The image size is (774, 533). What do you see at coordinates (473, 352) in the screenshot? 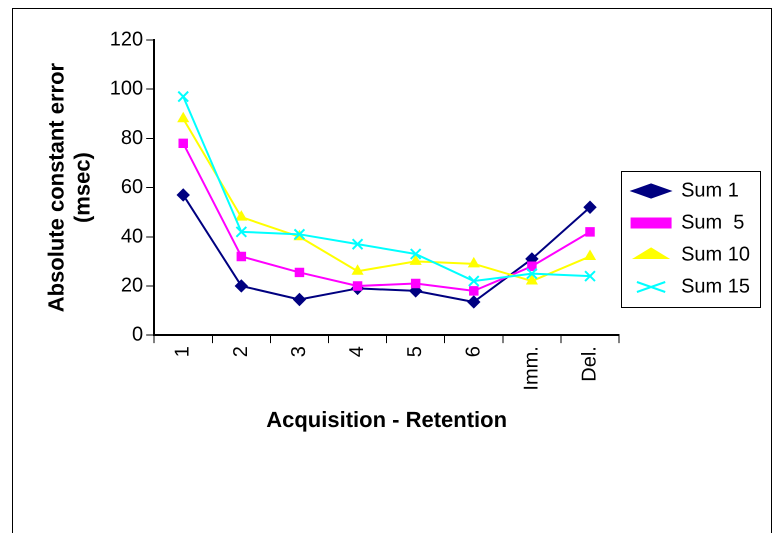
I see `x-tick-label: 6` at bounding box center [473, 352].